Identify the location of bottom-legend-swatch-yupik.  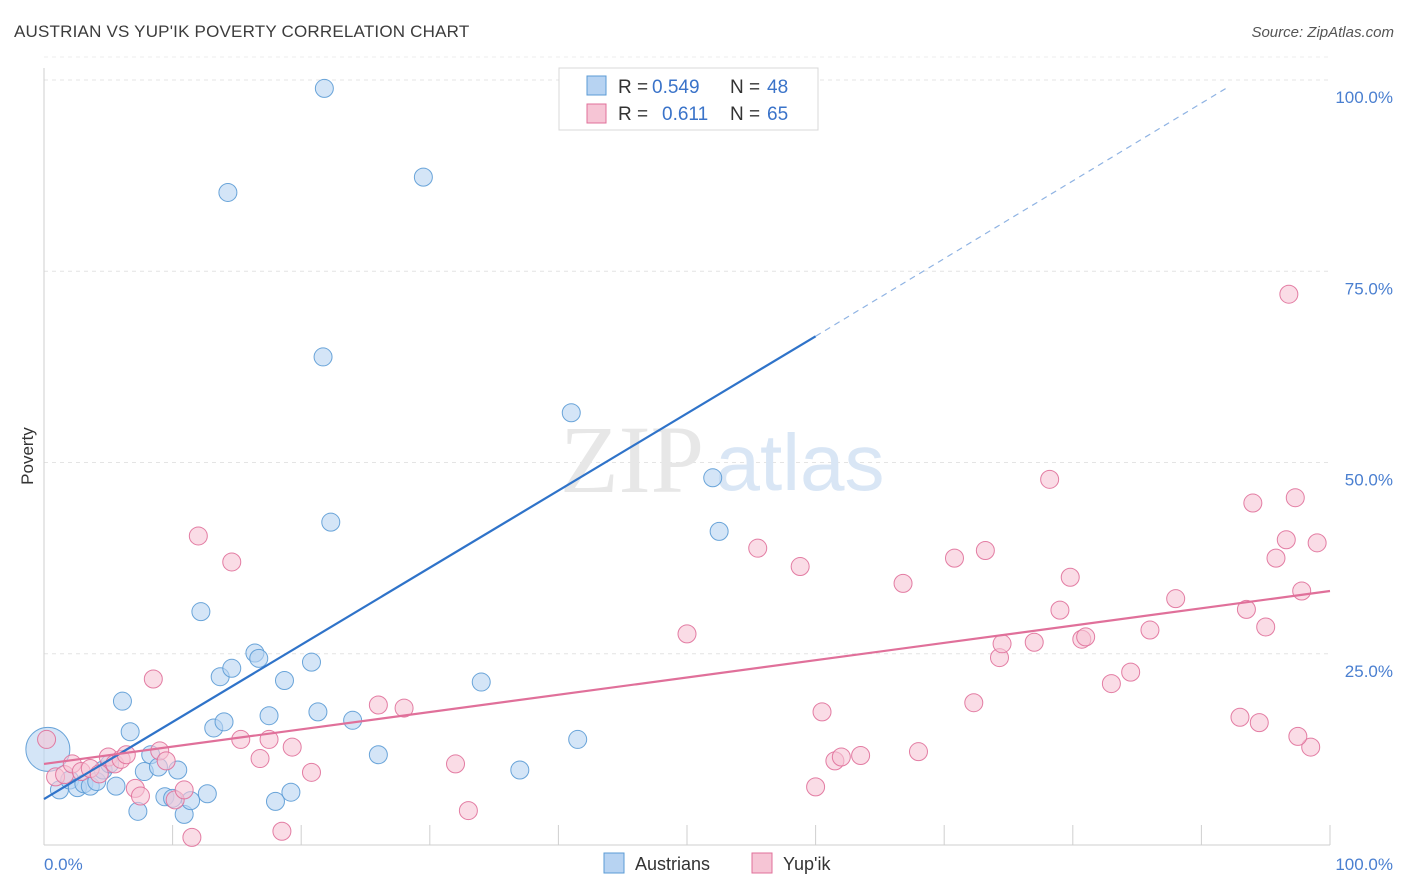
(762, 863).